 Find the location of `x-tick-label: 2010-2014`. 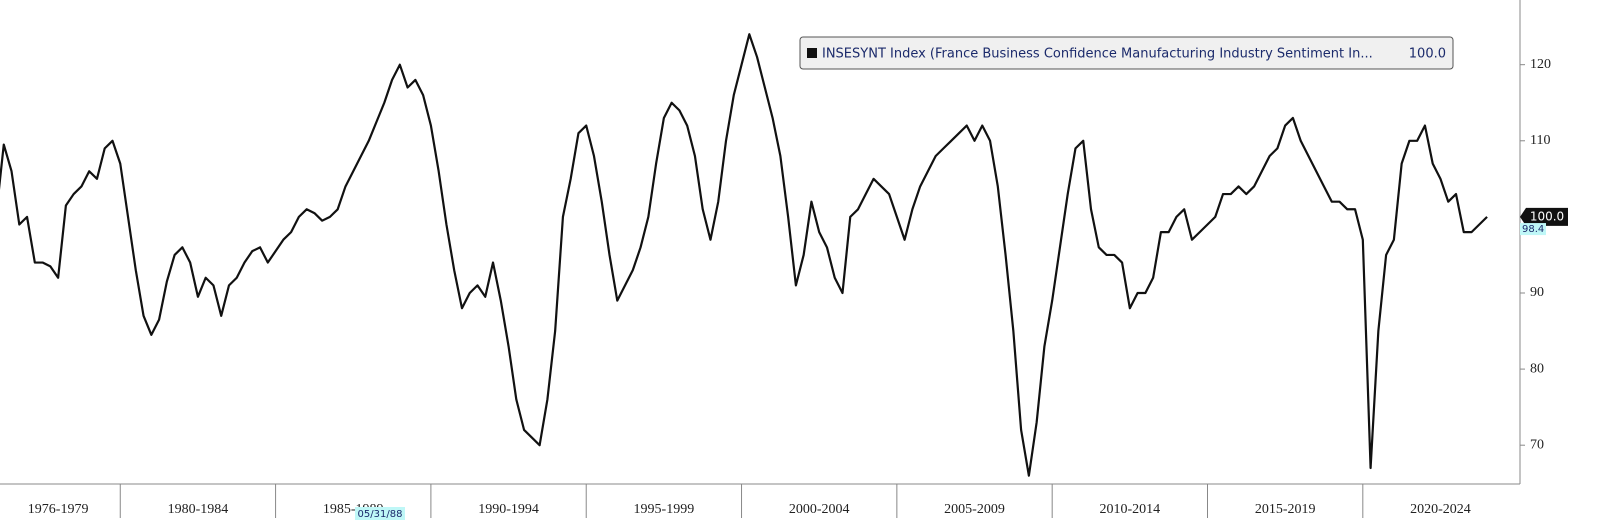

x-tick-label: 2010-2014 is located at coordinates (1130, 509).